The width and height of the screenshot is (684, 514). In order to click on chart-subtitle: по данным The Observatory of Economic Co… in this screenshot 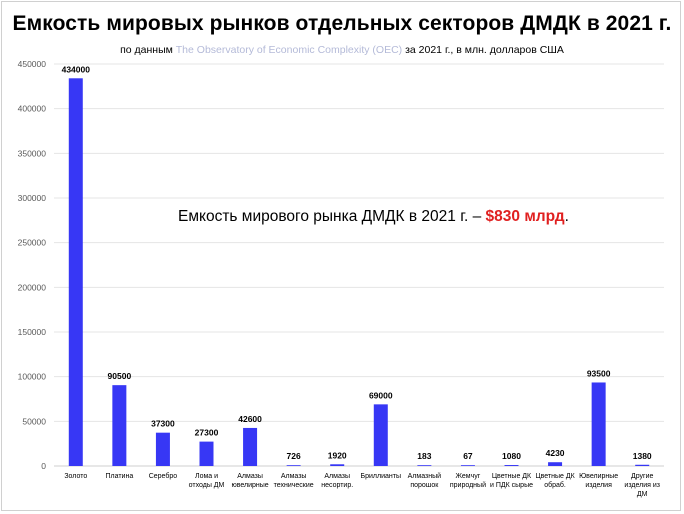, I will do `click(342, 50)`.